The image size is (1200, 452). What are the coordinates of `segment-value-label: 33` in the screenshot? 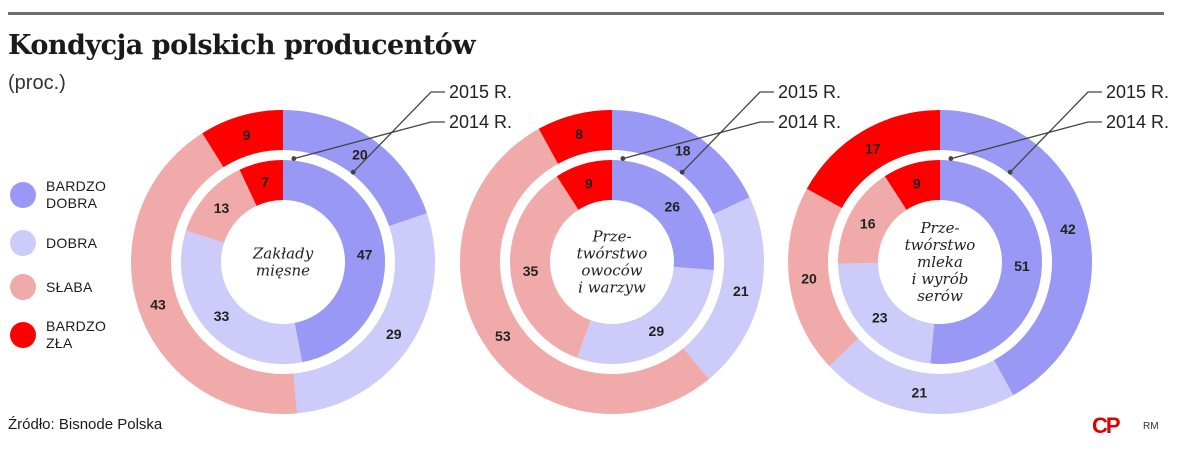 It's located at (222, 316).